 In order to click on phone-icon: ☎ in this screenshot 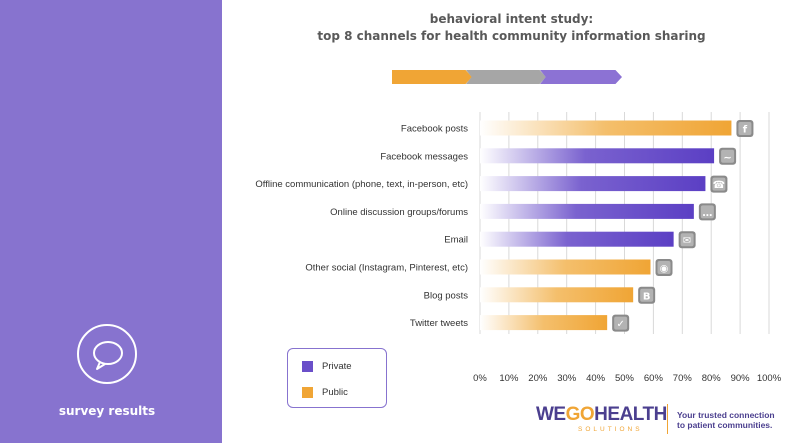, I will do `click(719, 184)`.